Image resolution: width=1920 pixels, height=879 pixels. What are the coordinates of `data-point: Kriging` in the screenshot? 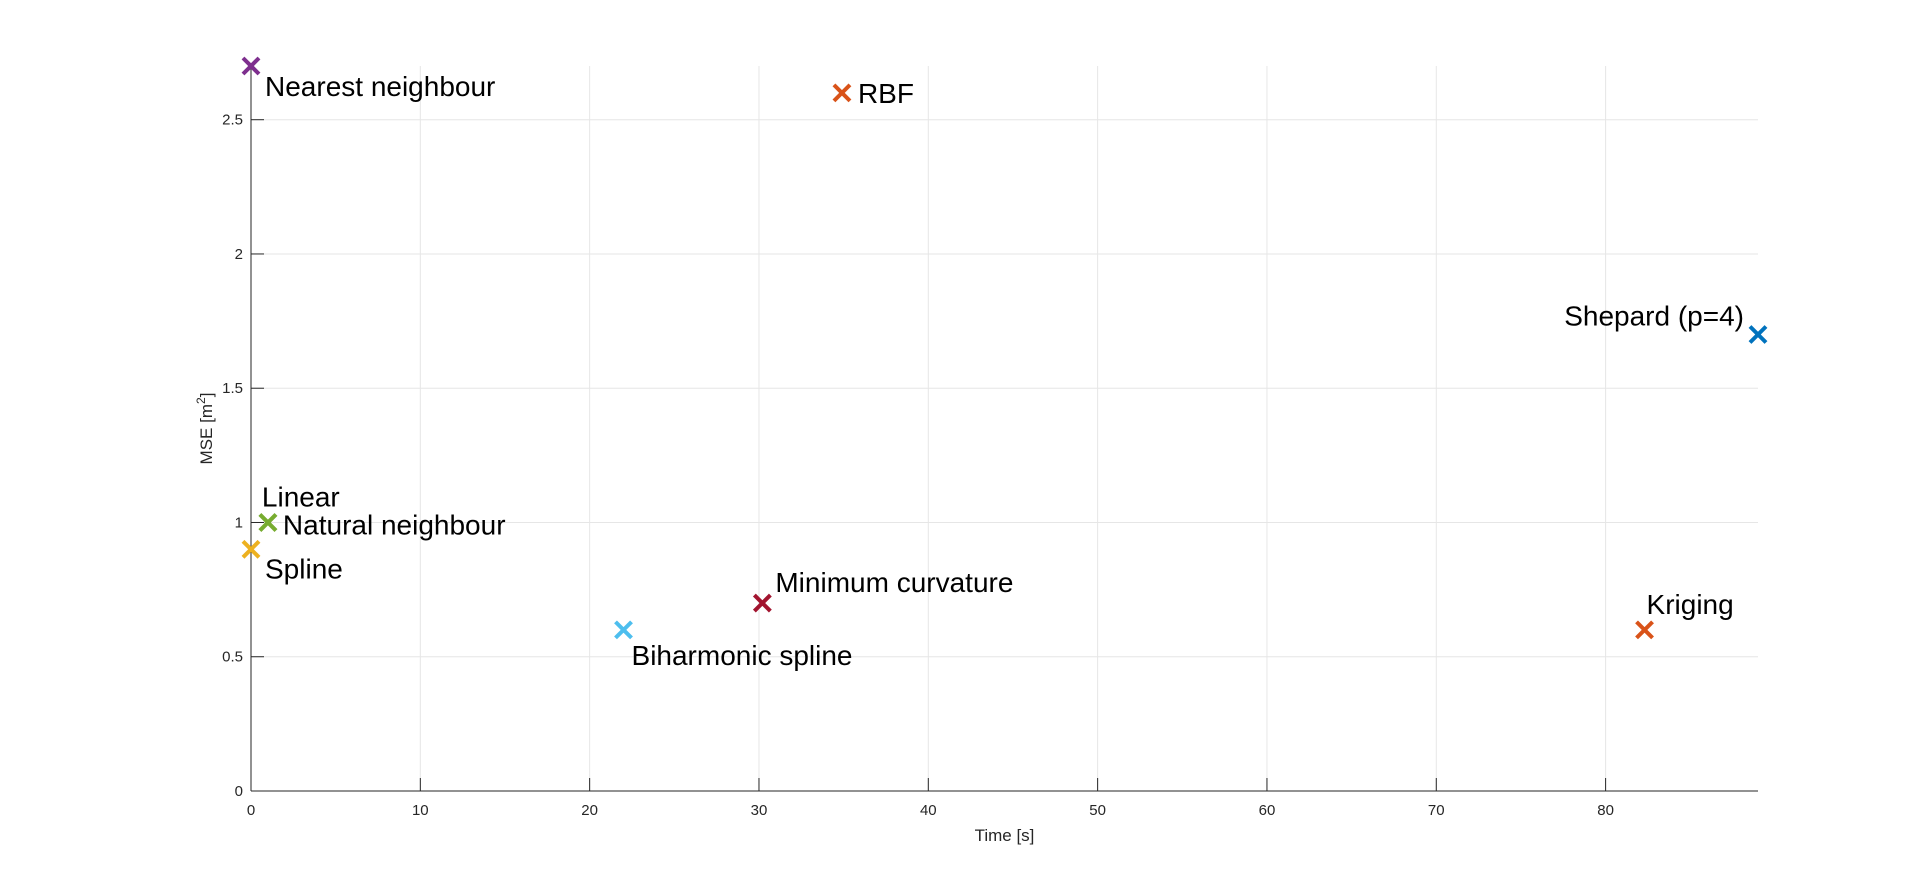 It's located at (1684, 614).